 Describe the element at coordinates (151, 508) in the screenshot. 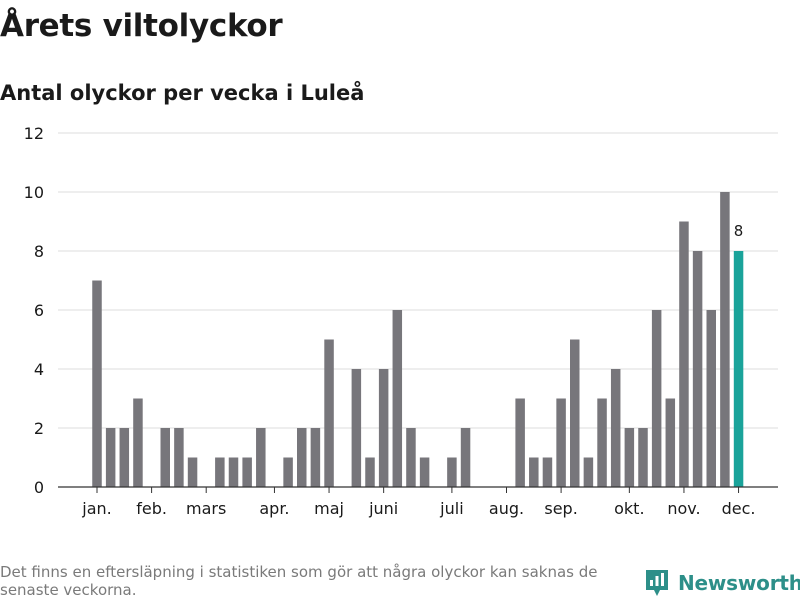

I see `x-tick-label: feb.` at that location.